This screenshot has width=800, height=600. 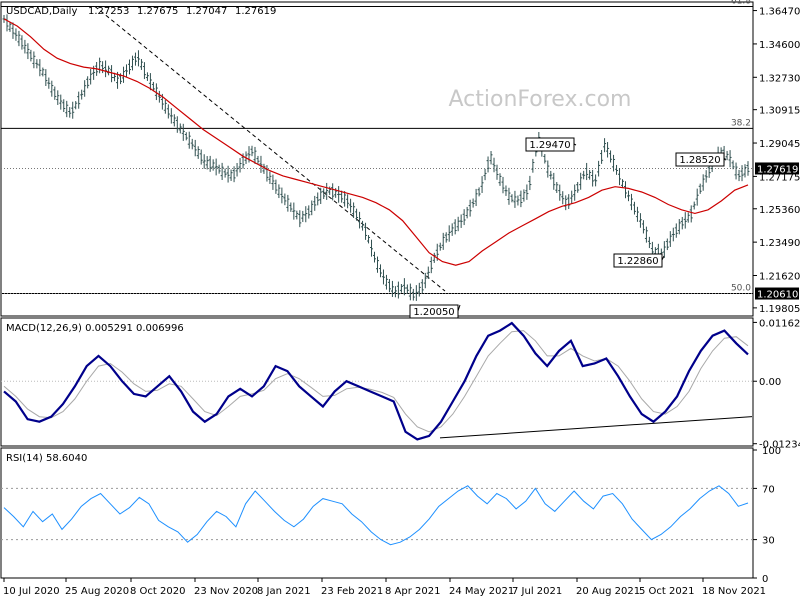 What do you see at coordinates (540, 99) in the screenshot?
I see `watermark: ActionForex.com` at bounding box center [540, 99].